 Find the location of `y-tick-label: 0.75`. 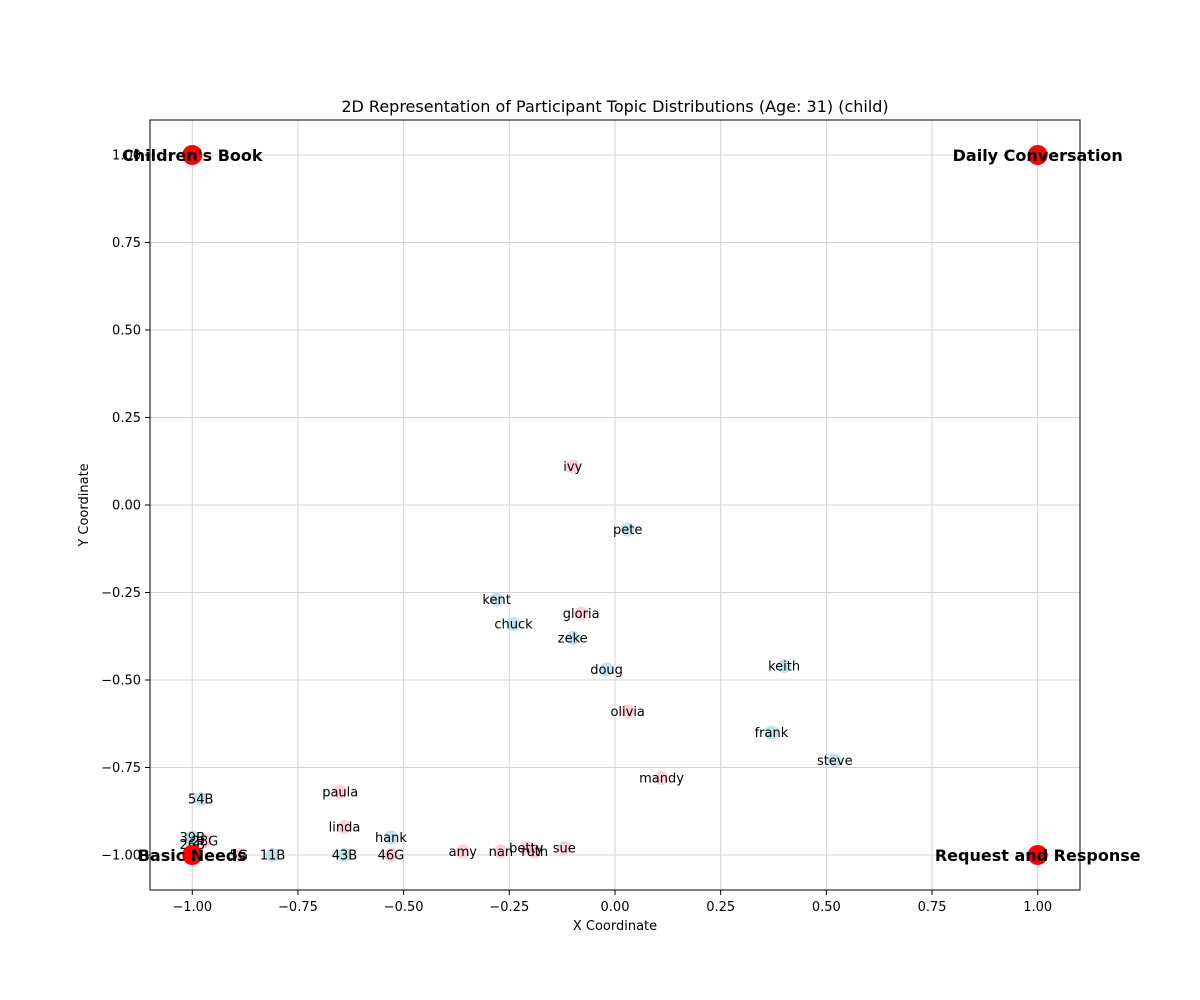

y-tick-label: 0.75 is located at coordinates (126, 243).